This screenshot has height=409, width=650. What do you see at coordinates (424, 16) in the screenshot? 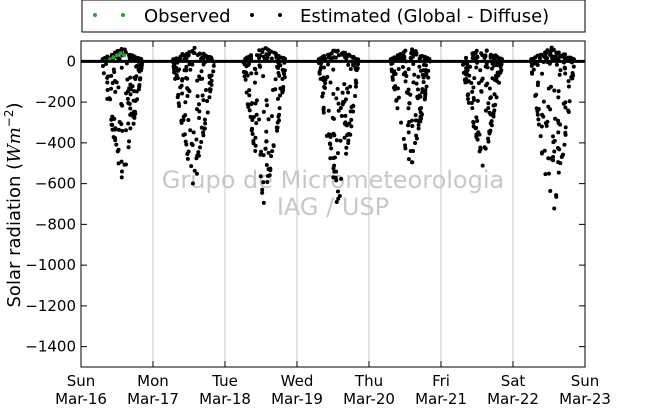
I see `legend-label-estimated: Estimated (Global - Diffuse)` at bounding box center [424, 16].